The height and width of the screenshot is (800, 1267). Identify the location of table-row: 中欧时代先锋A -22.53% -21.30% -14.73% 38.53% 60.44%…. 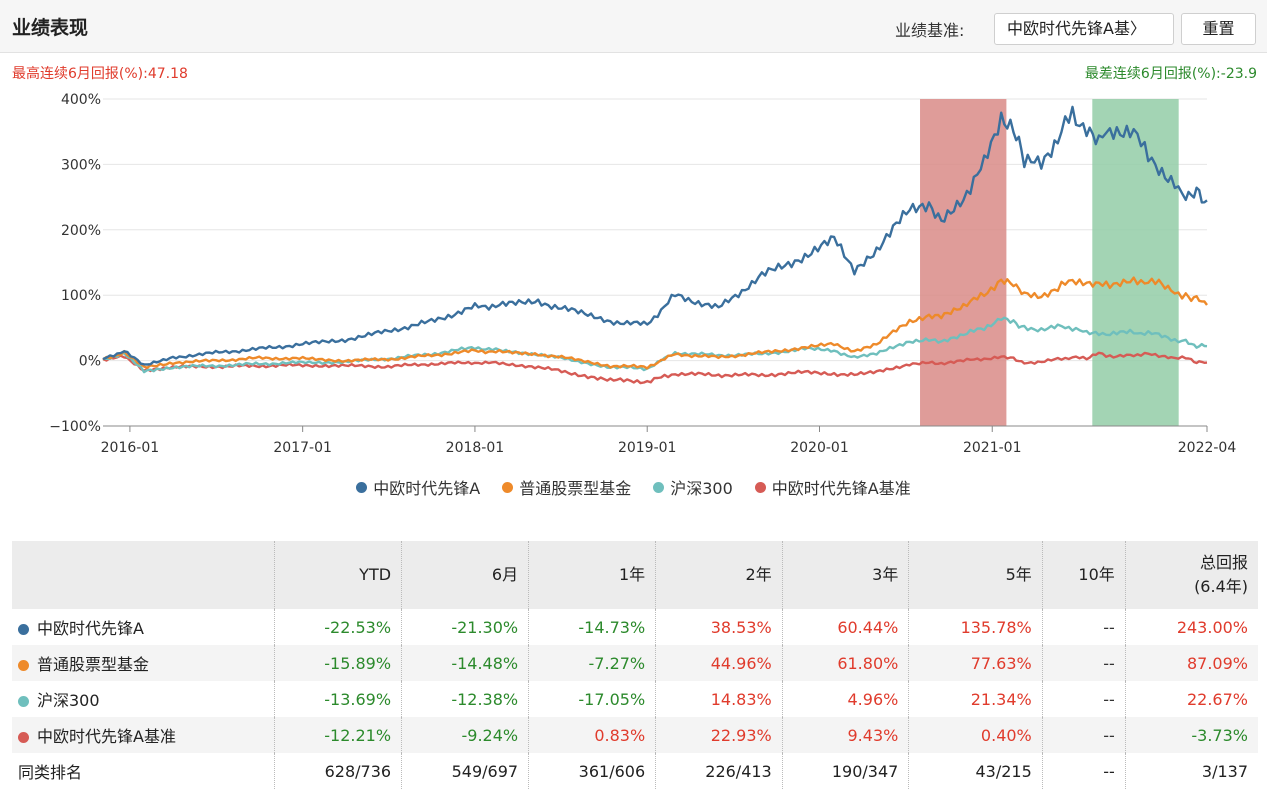
(635, 627).